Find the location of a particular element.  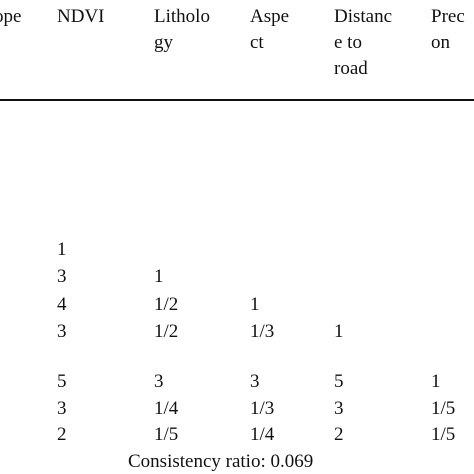

header-precipitation-line-1: Prec is located at coordinates (448, 16).